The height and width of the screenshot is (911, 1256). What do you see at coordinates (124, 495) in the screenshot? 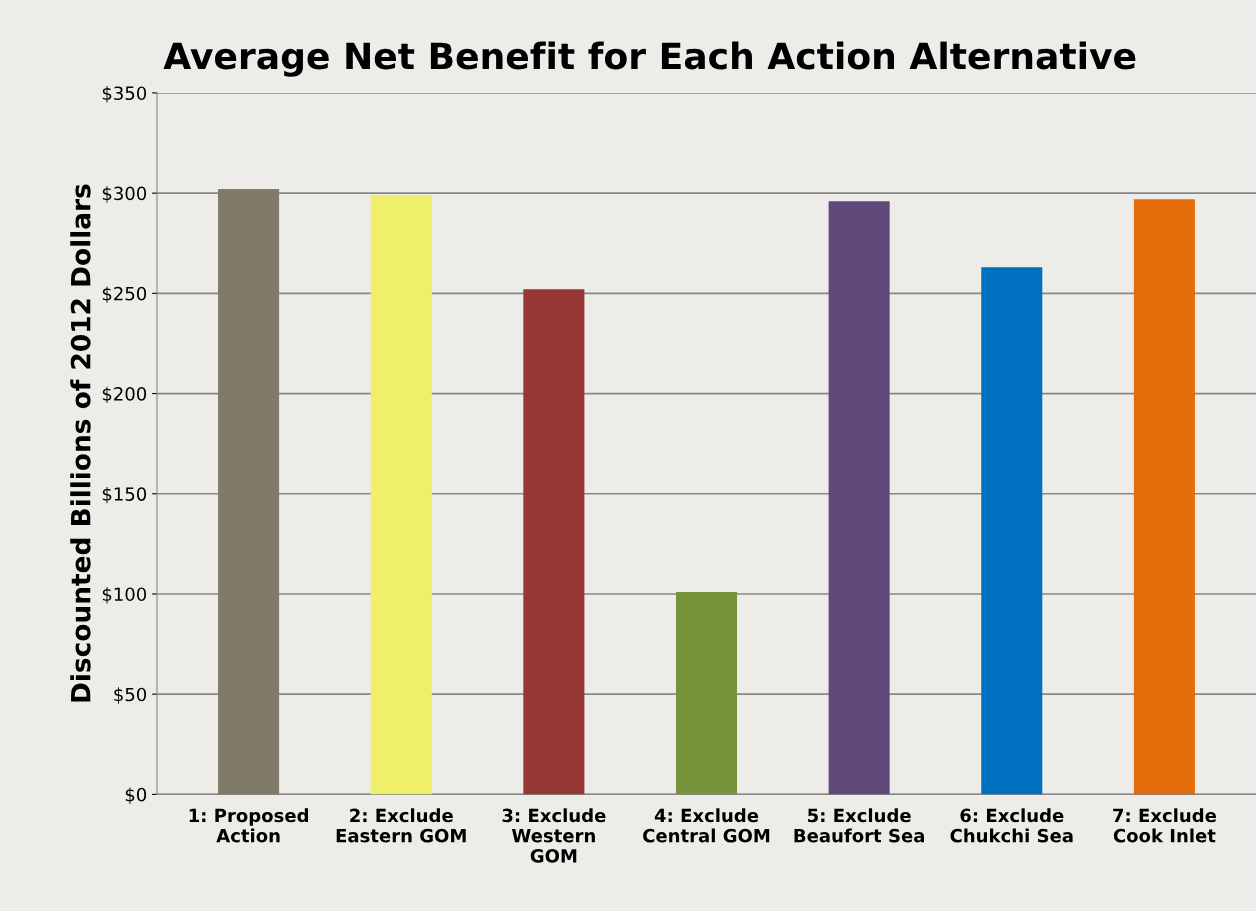
I see `y-tick-label: $150` at bounding box center [124, 495].